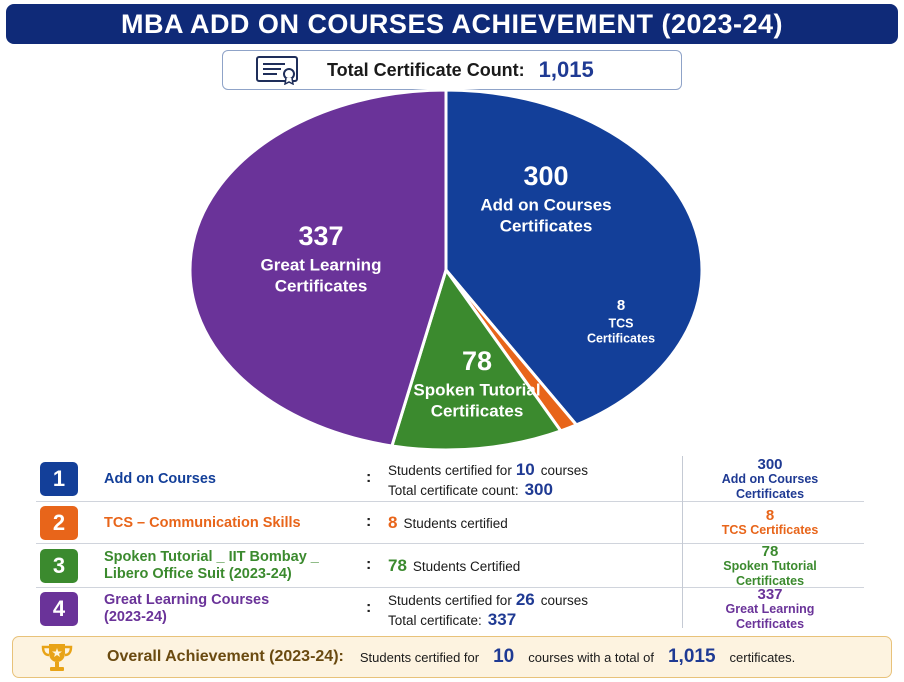  Describe the element at coordinates (691, 656) in the screenshot. I see `overall-certificate-total: 1,015` at that location.